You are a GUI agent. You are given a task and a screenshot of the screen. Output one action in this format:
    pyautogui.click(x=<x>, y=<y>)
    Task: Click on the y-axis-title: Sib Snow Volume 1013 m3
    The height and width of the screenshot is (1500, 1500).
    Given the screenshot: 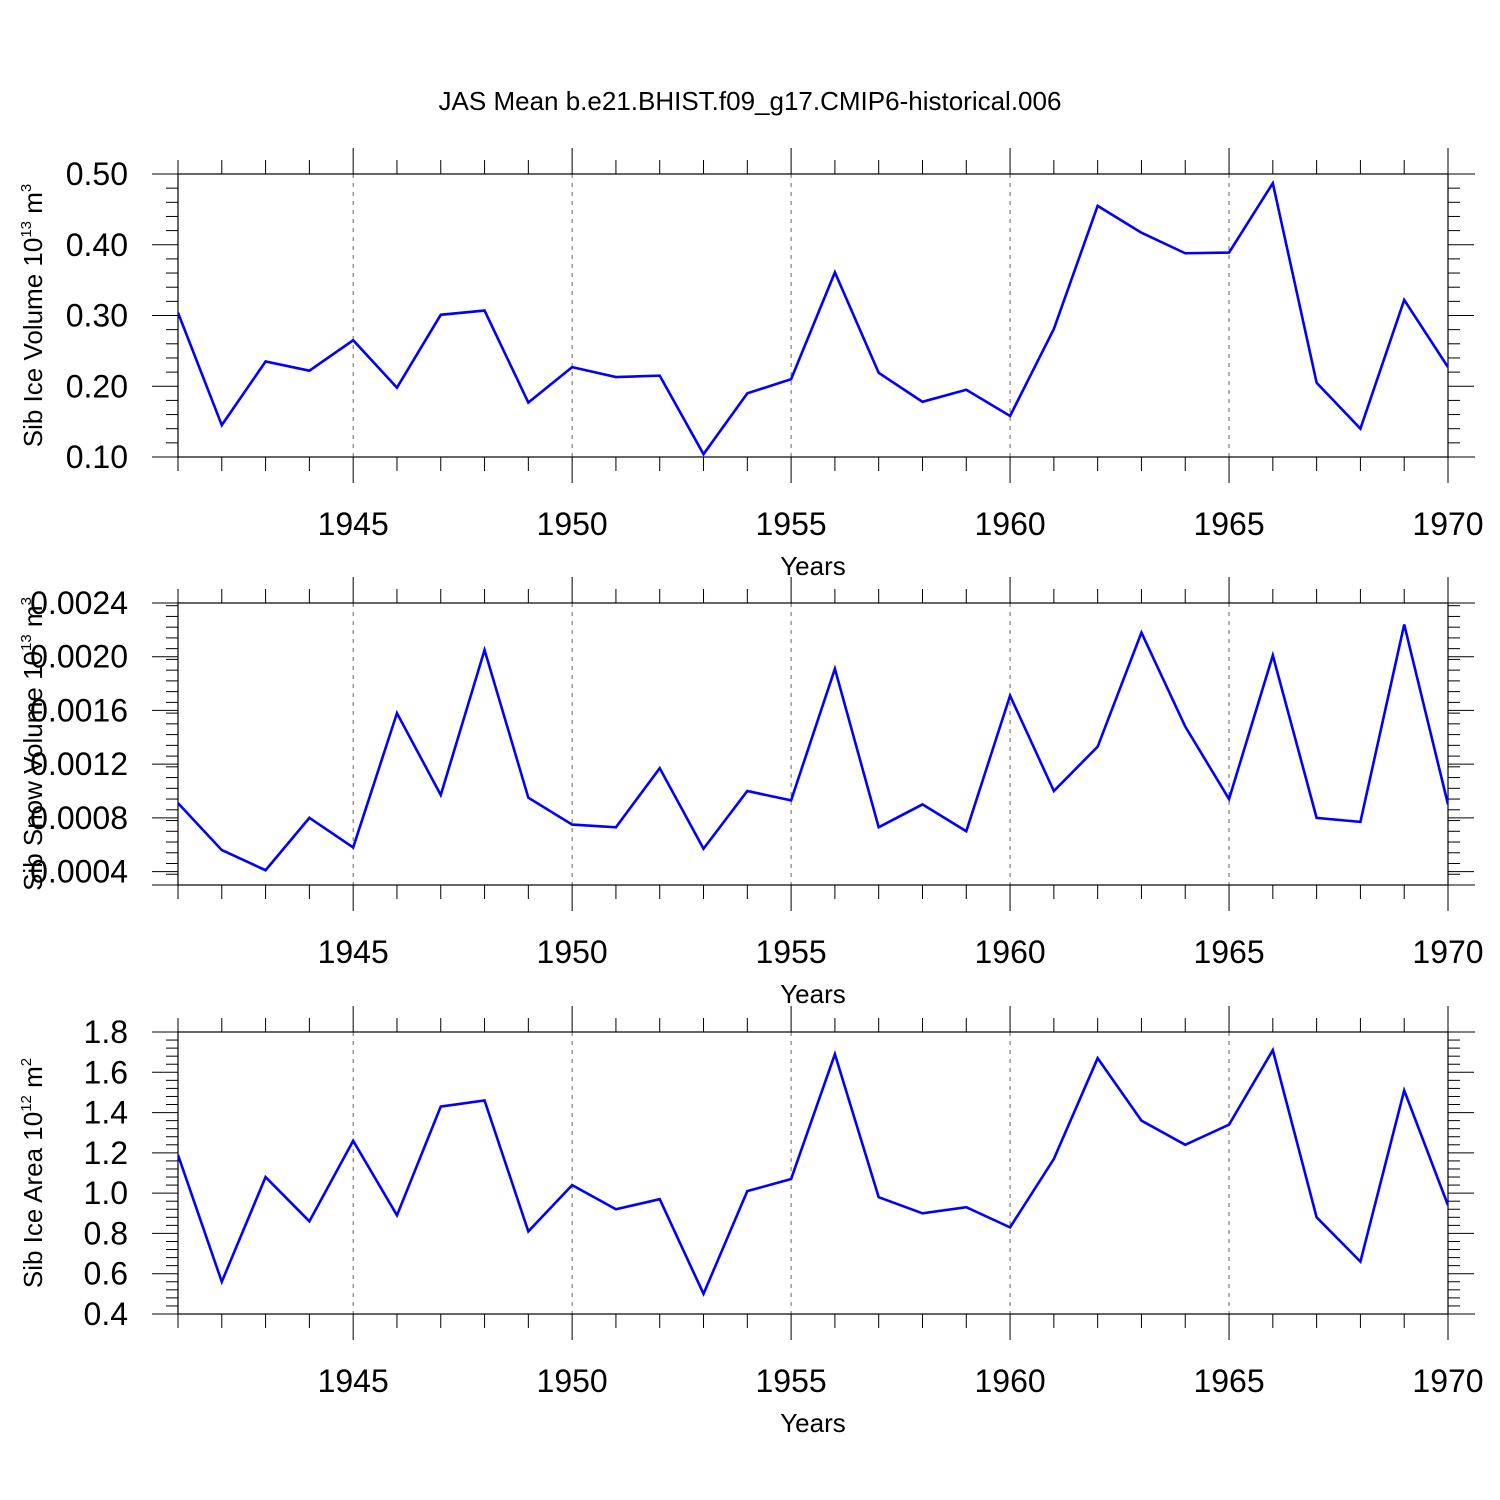 What is the action you would take?
    pyautogui.click(x=33, y=744)
    